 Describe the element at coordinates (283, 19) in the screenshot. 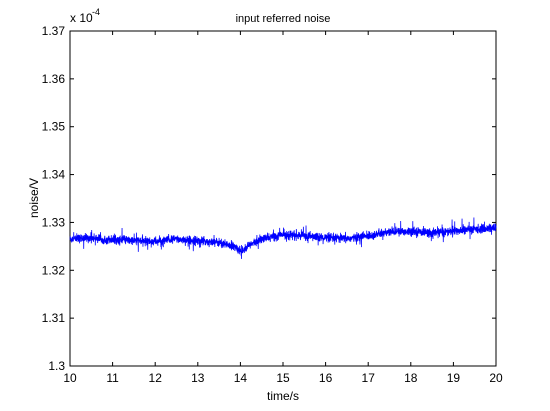

I see `chart-title: input referred noise` at that location.